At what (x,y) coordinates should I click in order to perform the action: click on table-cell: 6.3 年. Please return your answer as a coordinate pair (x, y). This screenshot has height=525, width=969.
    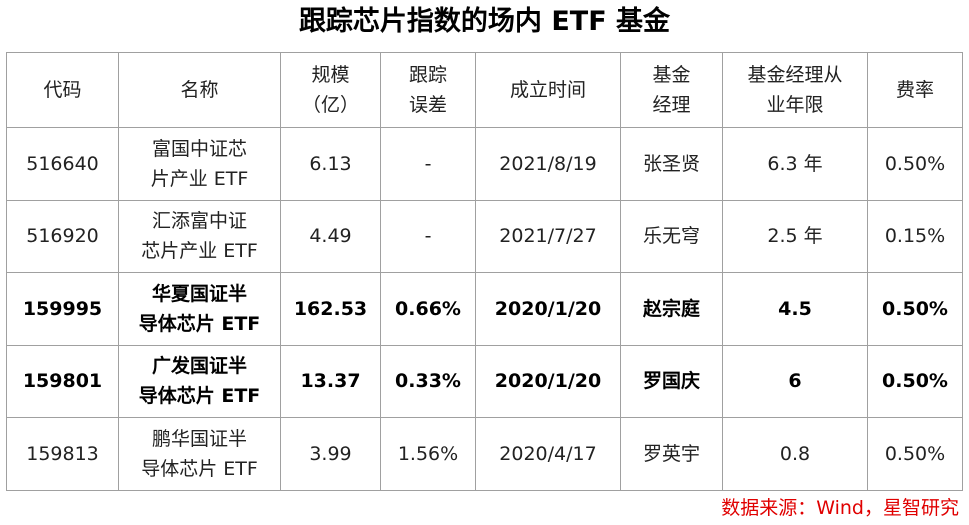
    Looking at the image, I should click on (795, 164).